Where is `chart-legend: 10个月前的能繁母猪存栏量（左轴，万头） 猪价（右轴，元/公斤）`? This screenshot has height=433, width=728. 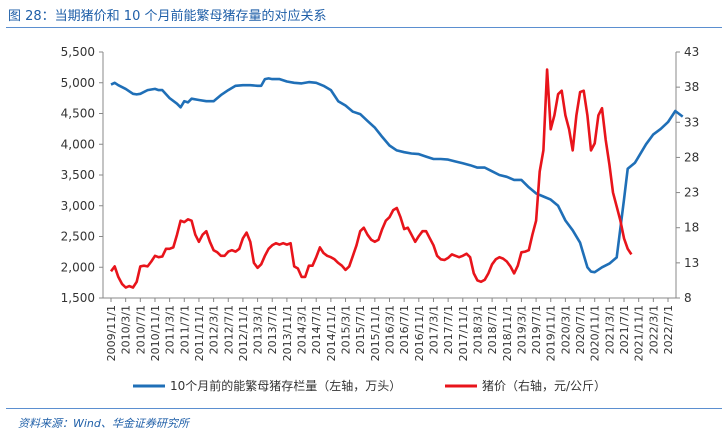
chart-legend: 10个月前的能繁母猪存栏量（左轴，万头） 猪价（右轴，元/公斤） is located at coordinates (369, 385).